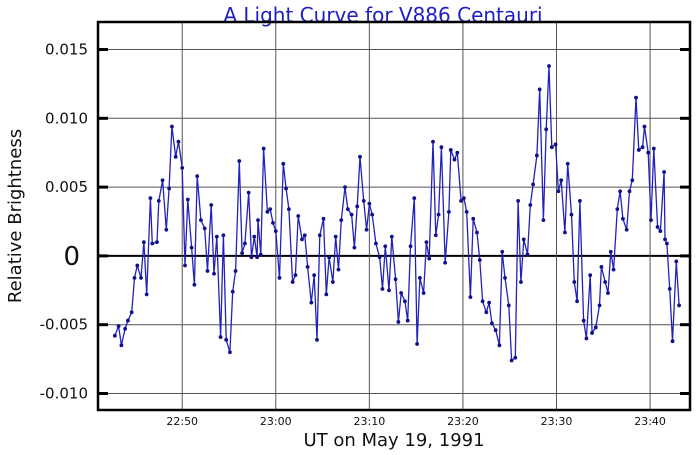 The height and width of the screenshot is (455, 700). What do you see at coordinates (15, 216) in the screenshot?
I see `y-axis-label: Relative Brightness` at bounding box center [15, 216].